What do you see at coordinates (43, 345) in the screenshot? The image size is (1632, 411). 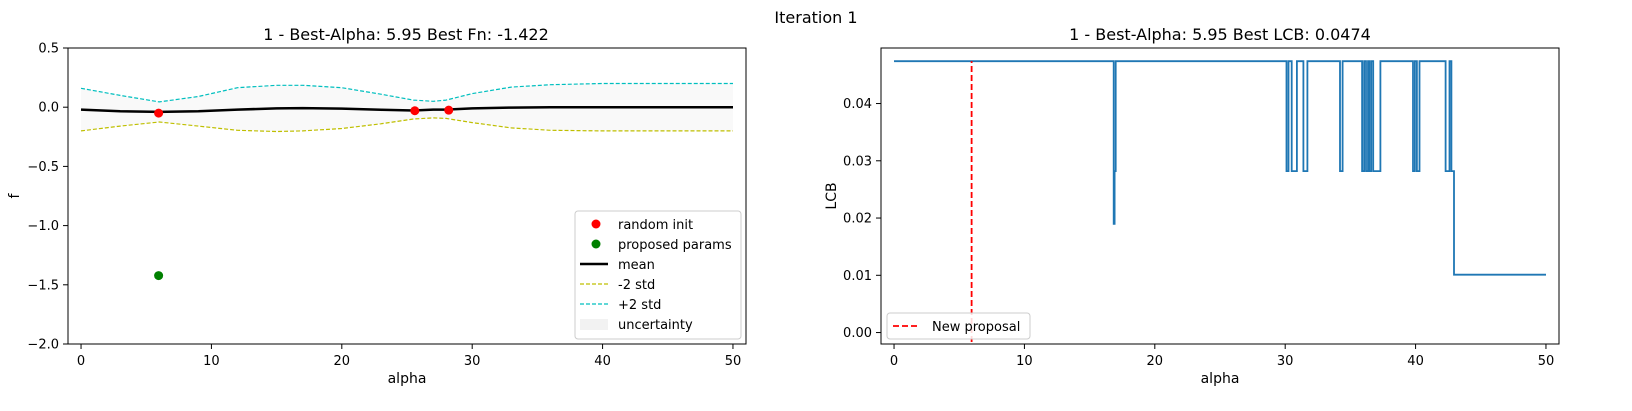 I see `left-y-tick-label: −2.0` at bounding box center [43, 345].